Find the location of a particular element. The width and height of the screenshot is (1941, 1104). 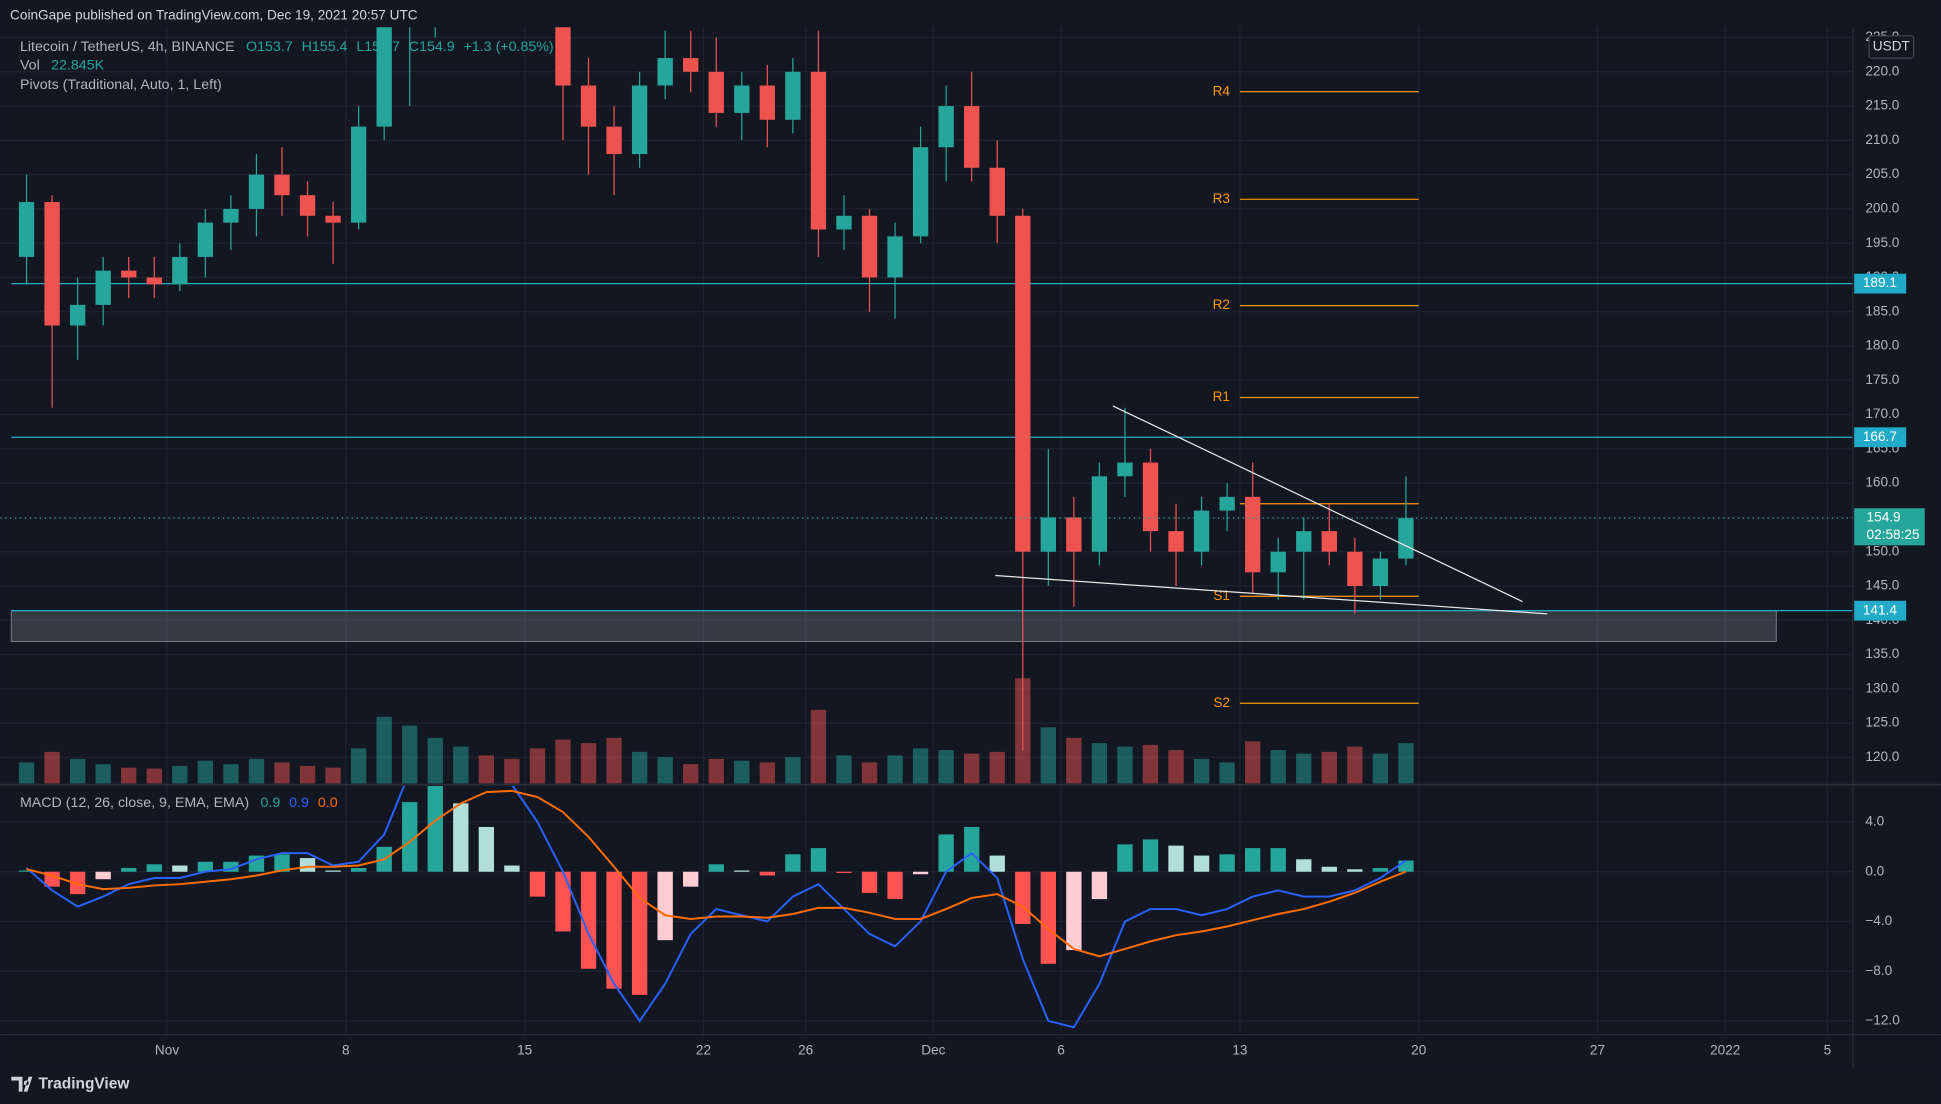

x-tick-label: 26 is located at coordinates (805, 1049).